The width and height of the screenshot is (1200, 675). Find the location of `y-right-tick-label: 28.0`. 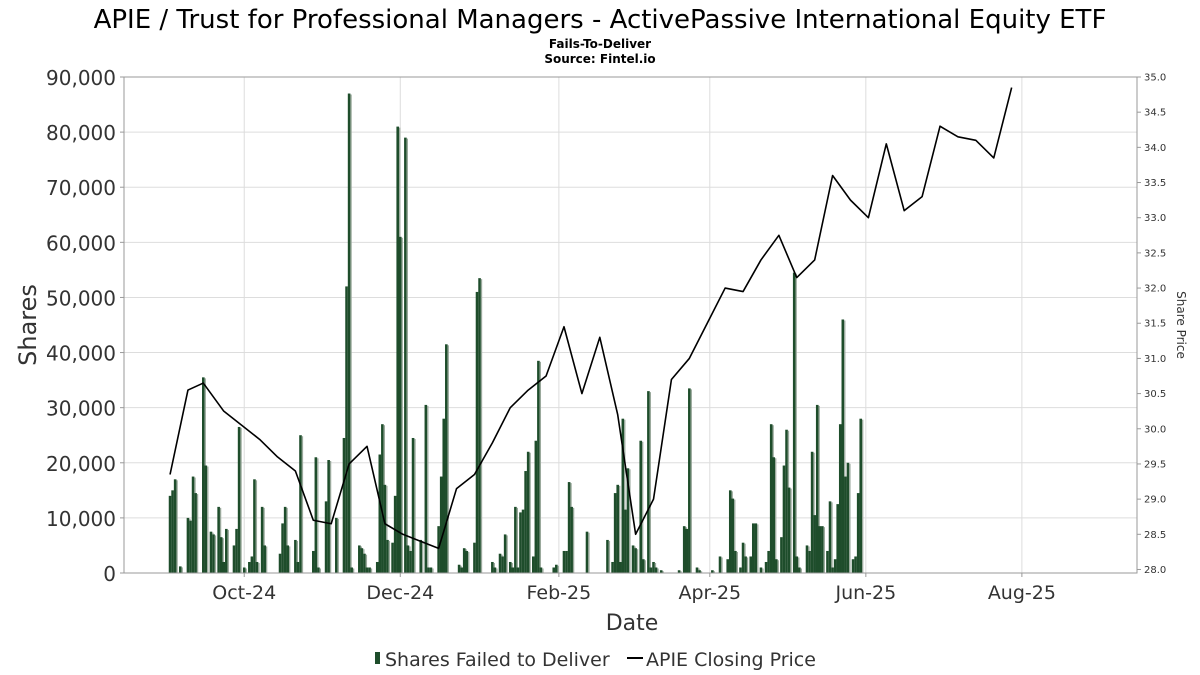

y-right-tick-label: 28.0 is located at coordinates (1155, 570).